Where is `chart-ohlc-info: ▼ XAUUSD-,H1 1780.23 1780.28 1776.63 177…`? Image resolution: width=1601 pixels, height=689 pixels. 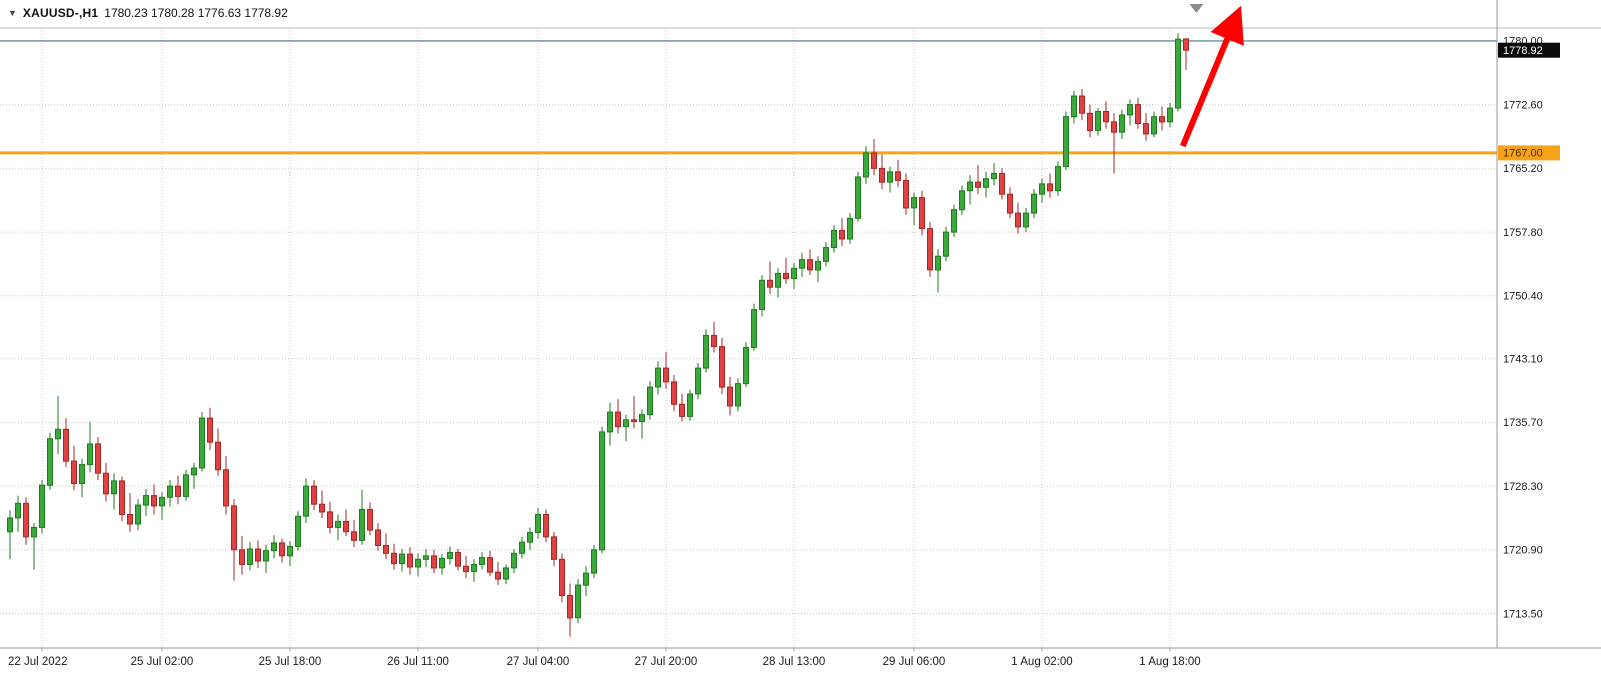
chart-ohlc-info: ▼ XAUUSD-,H1 1780.23 1780.28 1776.63 177… is located at coordinates (148, 13).